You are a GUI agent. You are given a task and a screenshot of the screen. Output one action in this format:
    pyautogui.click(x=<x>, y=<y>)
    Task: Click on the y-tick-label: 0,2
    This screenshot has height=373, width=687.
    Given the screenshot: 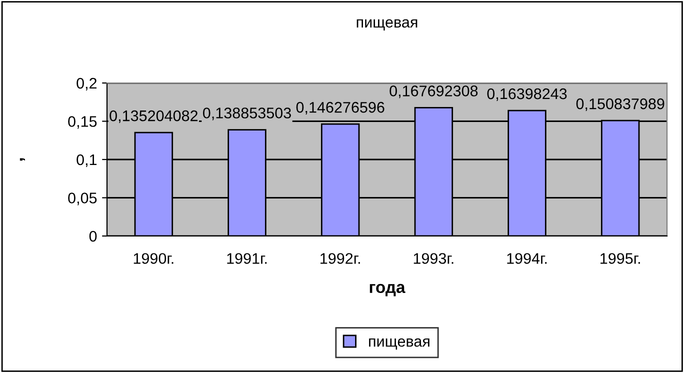 What is the action you would take?
    pyautogui.click(x=86, y=84)
    